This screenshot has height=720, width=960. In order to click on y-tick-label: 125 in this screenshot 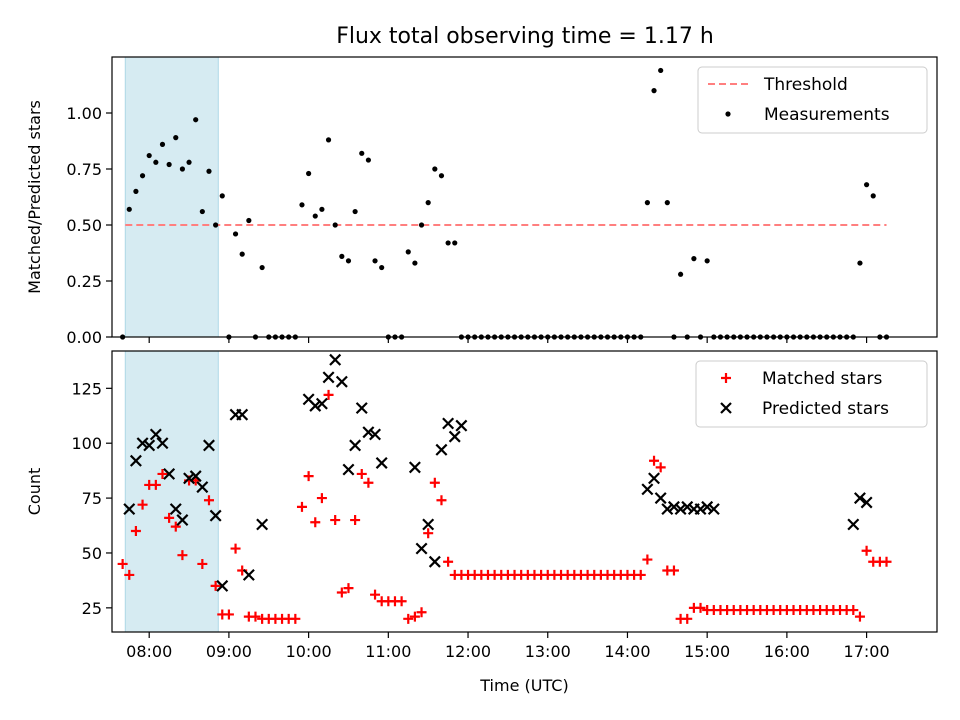, I will do `click(86, 388)`.